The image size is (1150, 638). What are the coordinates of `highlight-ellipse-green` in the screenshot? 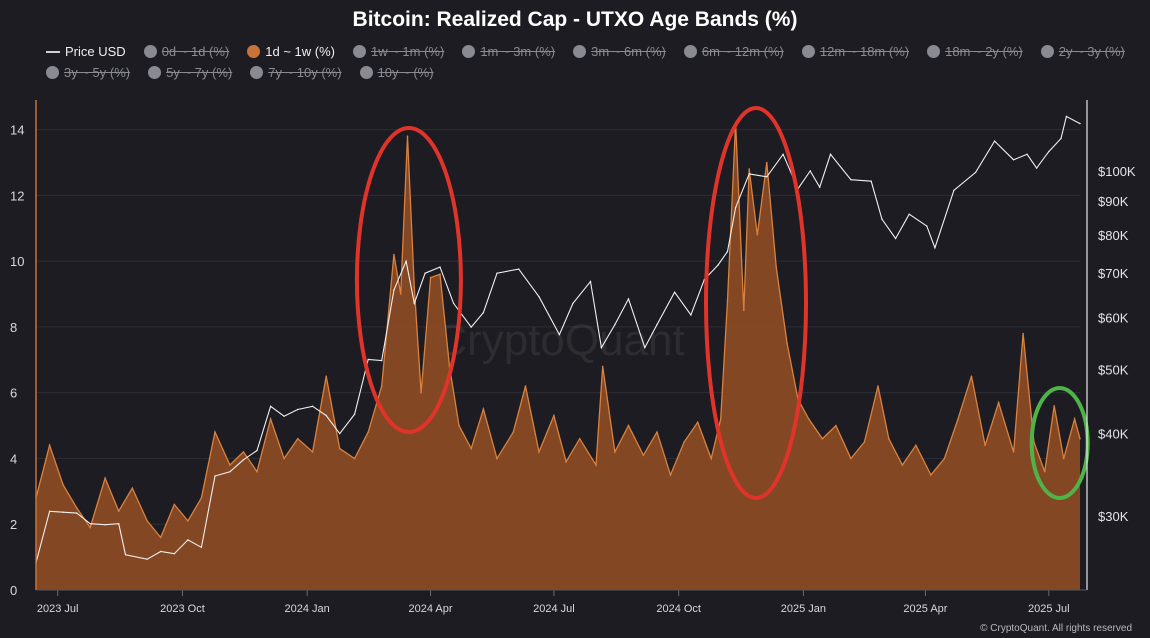 It's located at (1059, 443).